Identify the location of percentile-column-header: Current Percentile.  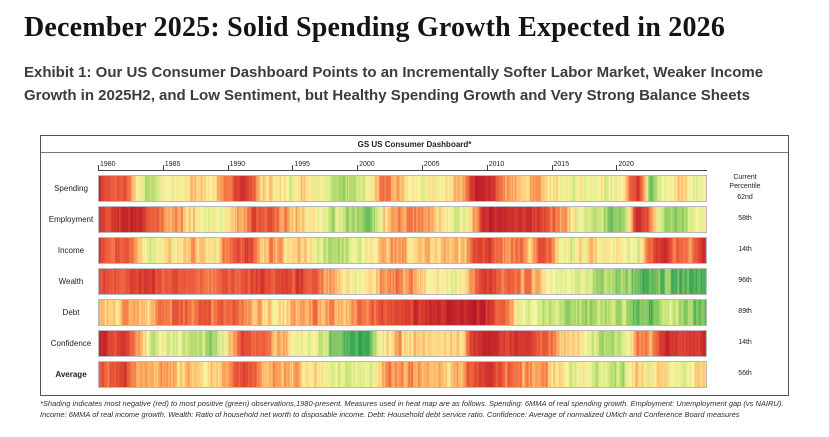
(745, 182).